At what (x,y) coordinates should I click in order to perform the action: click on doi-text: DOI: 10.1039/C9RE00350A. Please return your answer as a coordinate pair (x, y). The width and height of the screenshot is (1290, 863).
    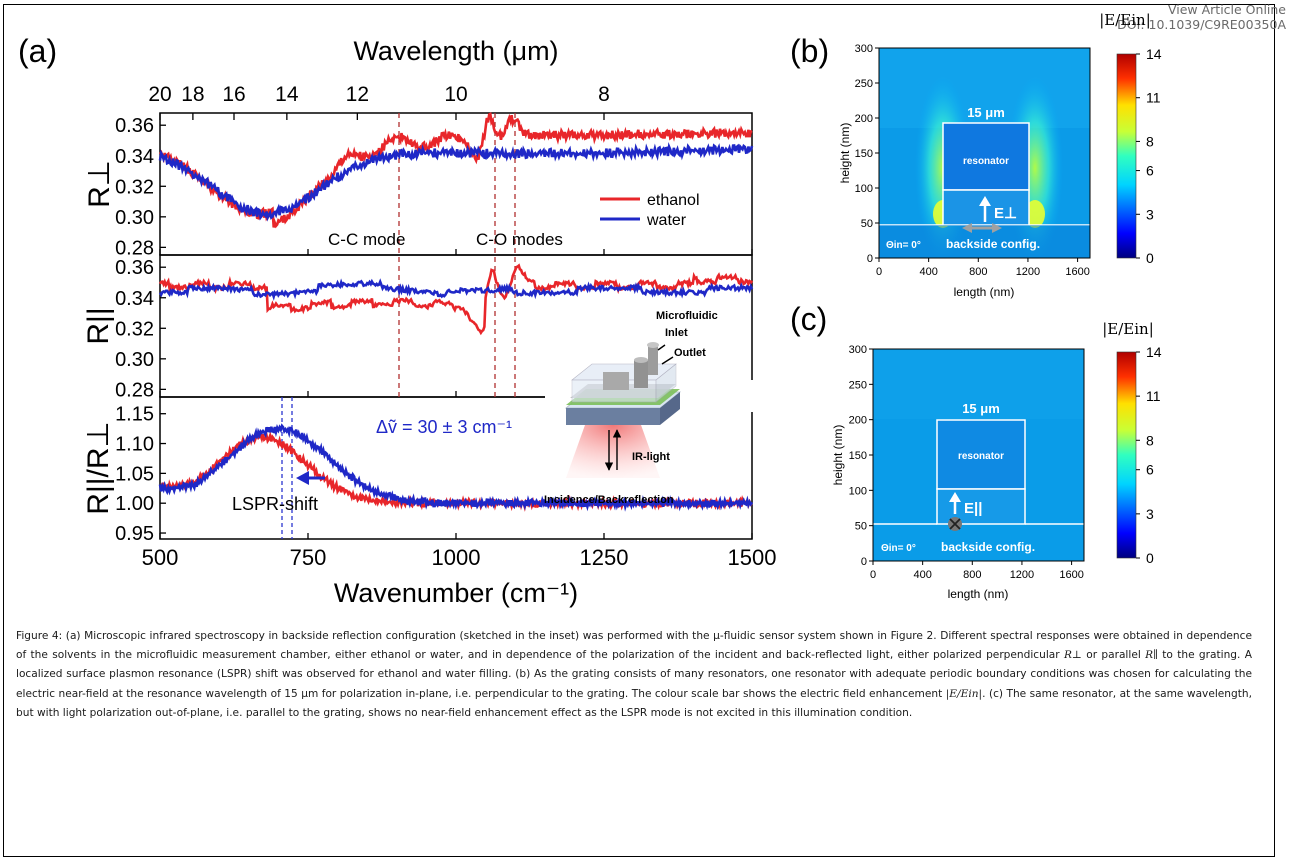
    Looking at the image, I should click on (1201, 24).